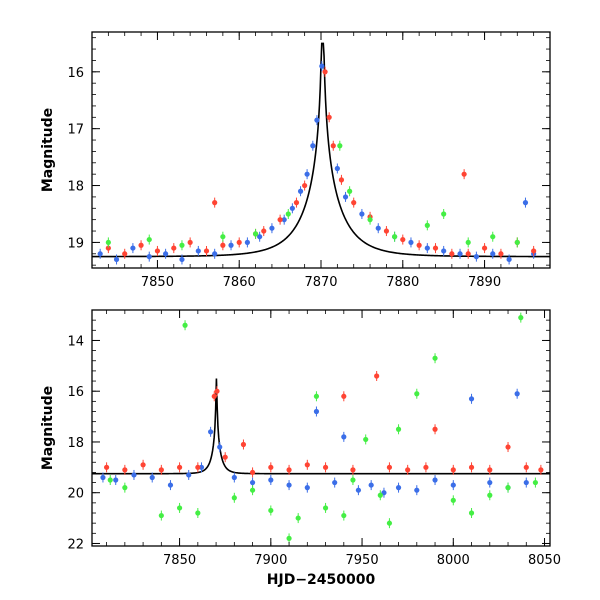 The height and width of the screenshot is (600, 600). What do you see at coordinates (75, 130) in the screenshot?
I see `top-y-tick-label: 17` at bounding box center [75, 130].